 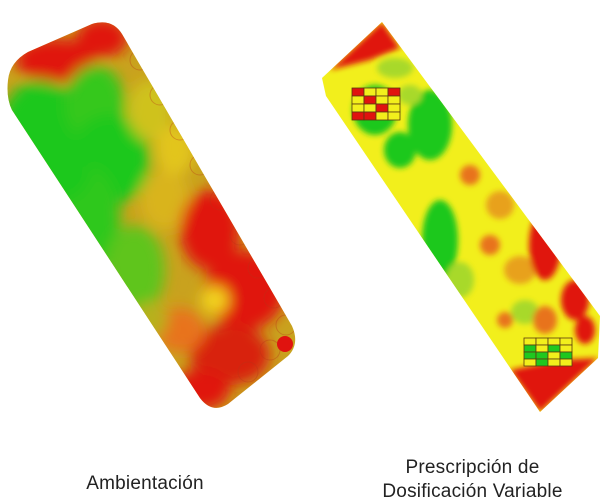 What do you see at coordinates (472, 491) in the screenshot?
I see `prescripcion-caption-line2: Dosificación Variable` at bounding box center [472, 491].